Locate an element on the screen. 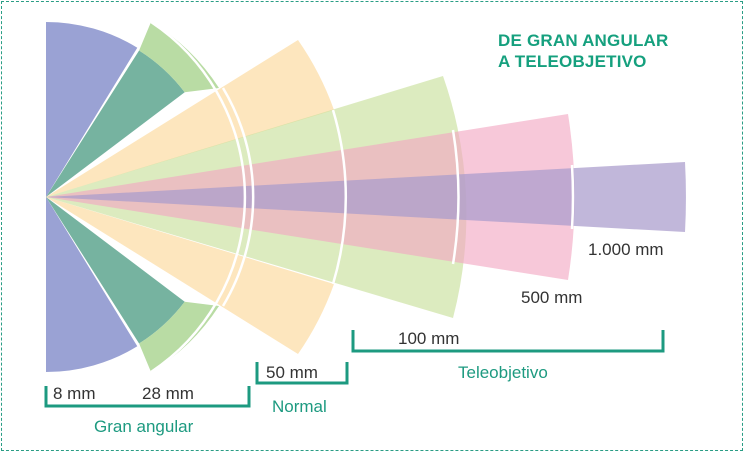 The width and height of the screenshot is (746, 454). title-line-2: A TELEOBJETIVO is located at coordinates (572, 61).